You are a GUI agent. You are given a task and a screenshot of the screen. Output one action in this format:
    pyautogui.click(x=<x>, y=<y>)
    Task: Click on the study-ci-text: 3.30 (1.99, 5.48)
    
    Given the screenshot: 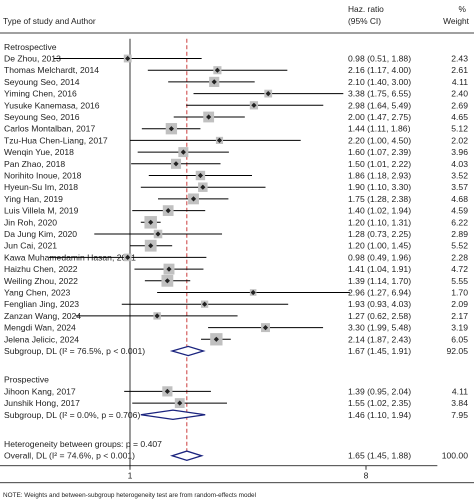 What is the action you would take?
    pyautogui.click(x=379, y=328)
    